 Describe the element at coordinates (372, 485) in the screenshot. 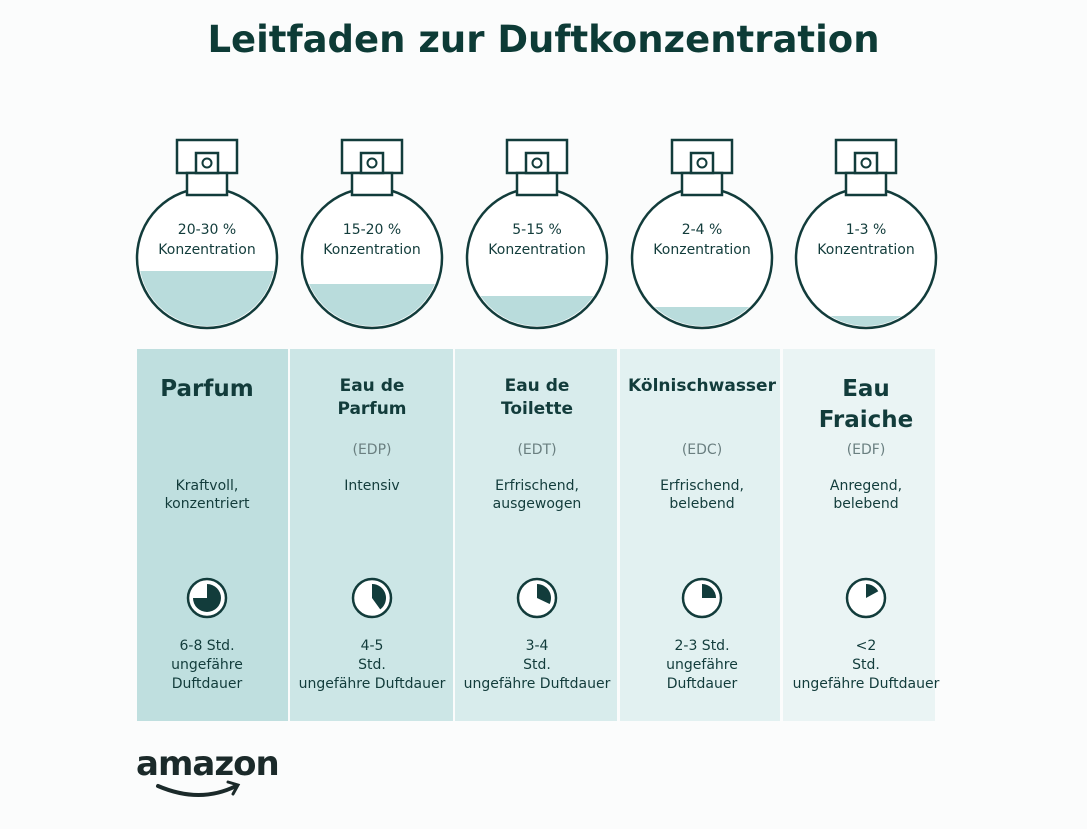

I see `description: Intensiv` at that location.